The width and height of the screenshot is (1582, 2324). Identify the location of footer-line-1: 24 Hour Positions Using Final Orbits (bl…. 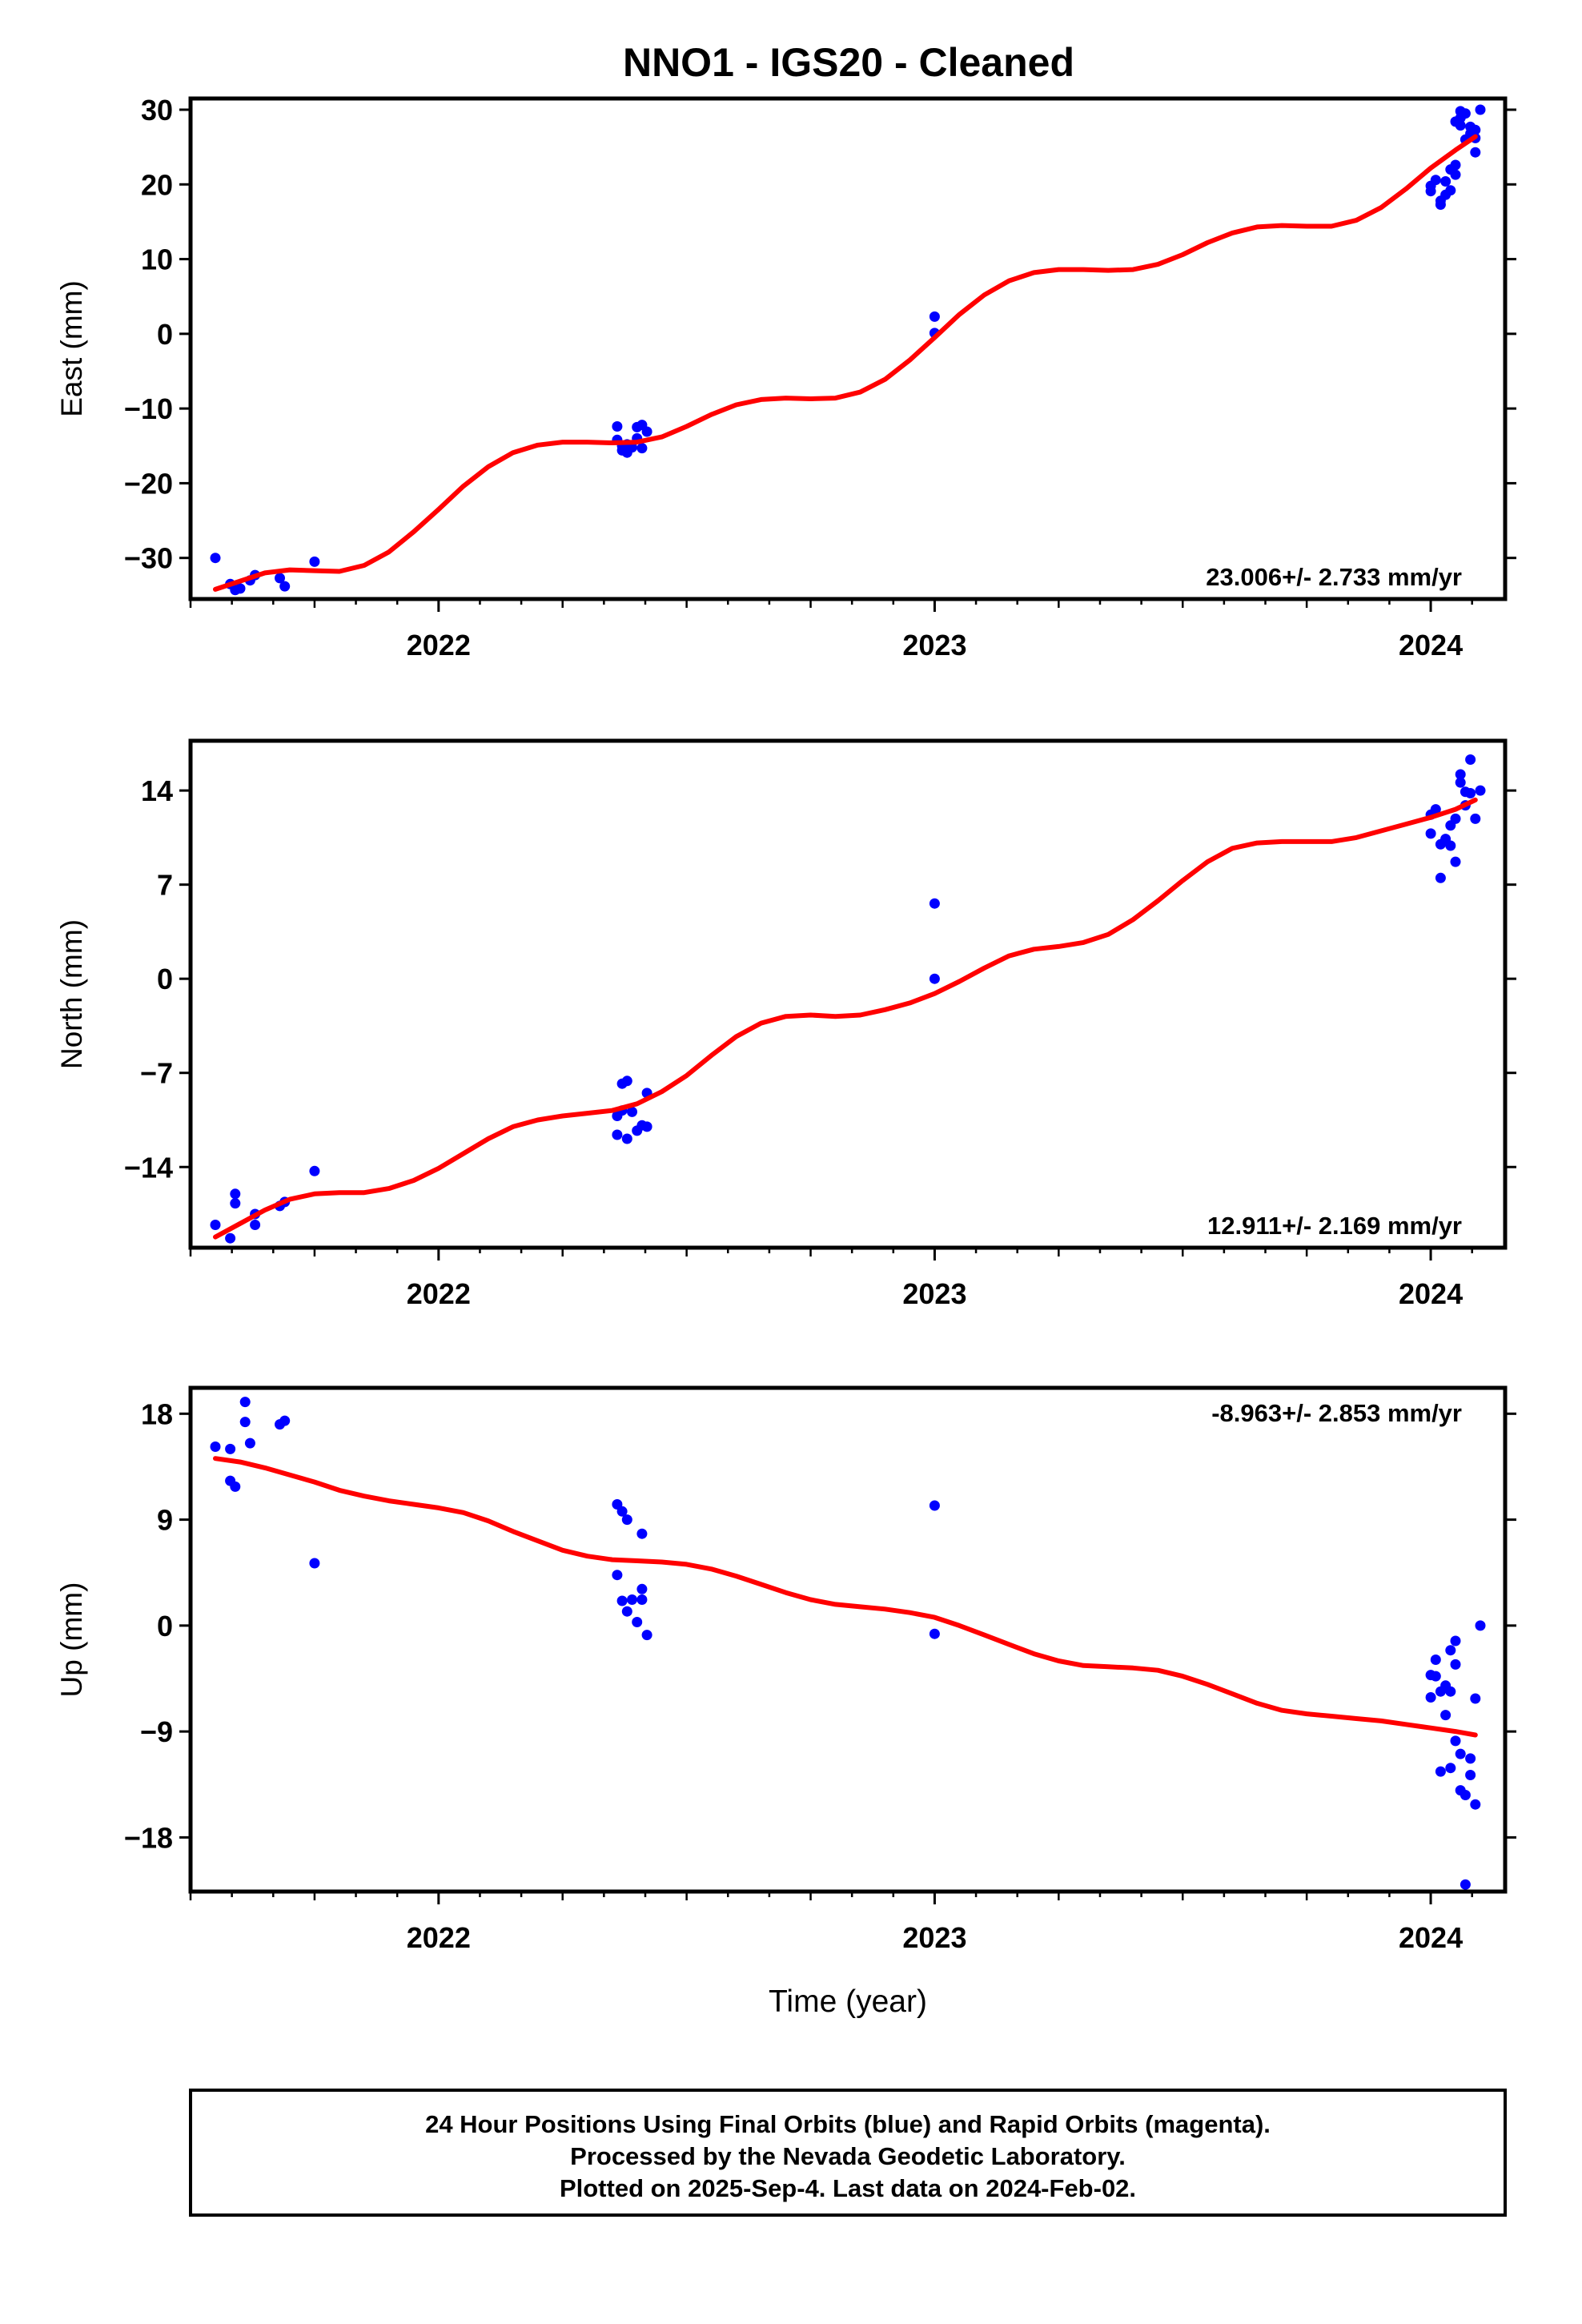
(848, 2124).